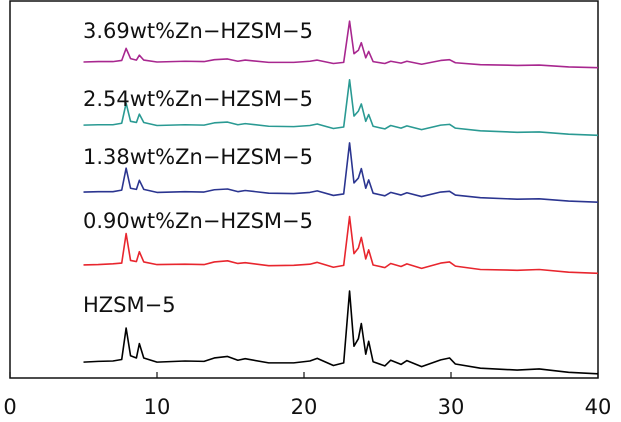 The image size is (621, 422). What do you see at coordinates (198, 99) in the screenshot?
I see `series-label: 2.54wt%Zn−HZSM−5` at bounding box center [198, 99].